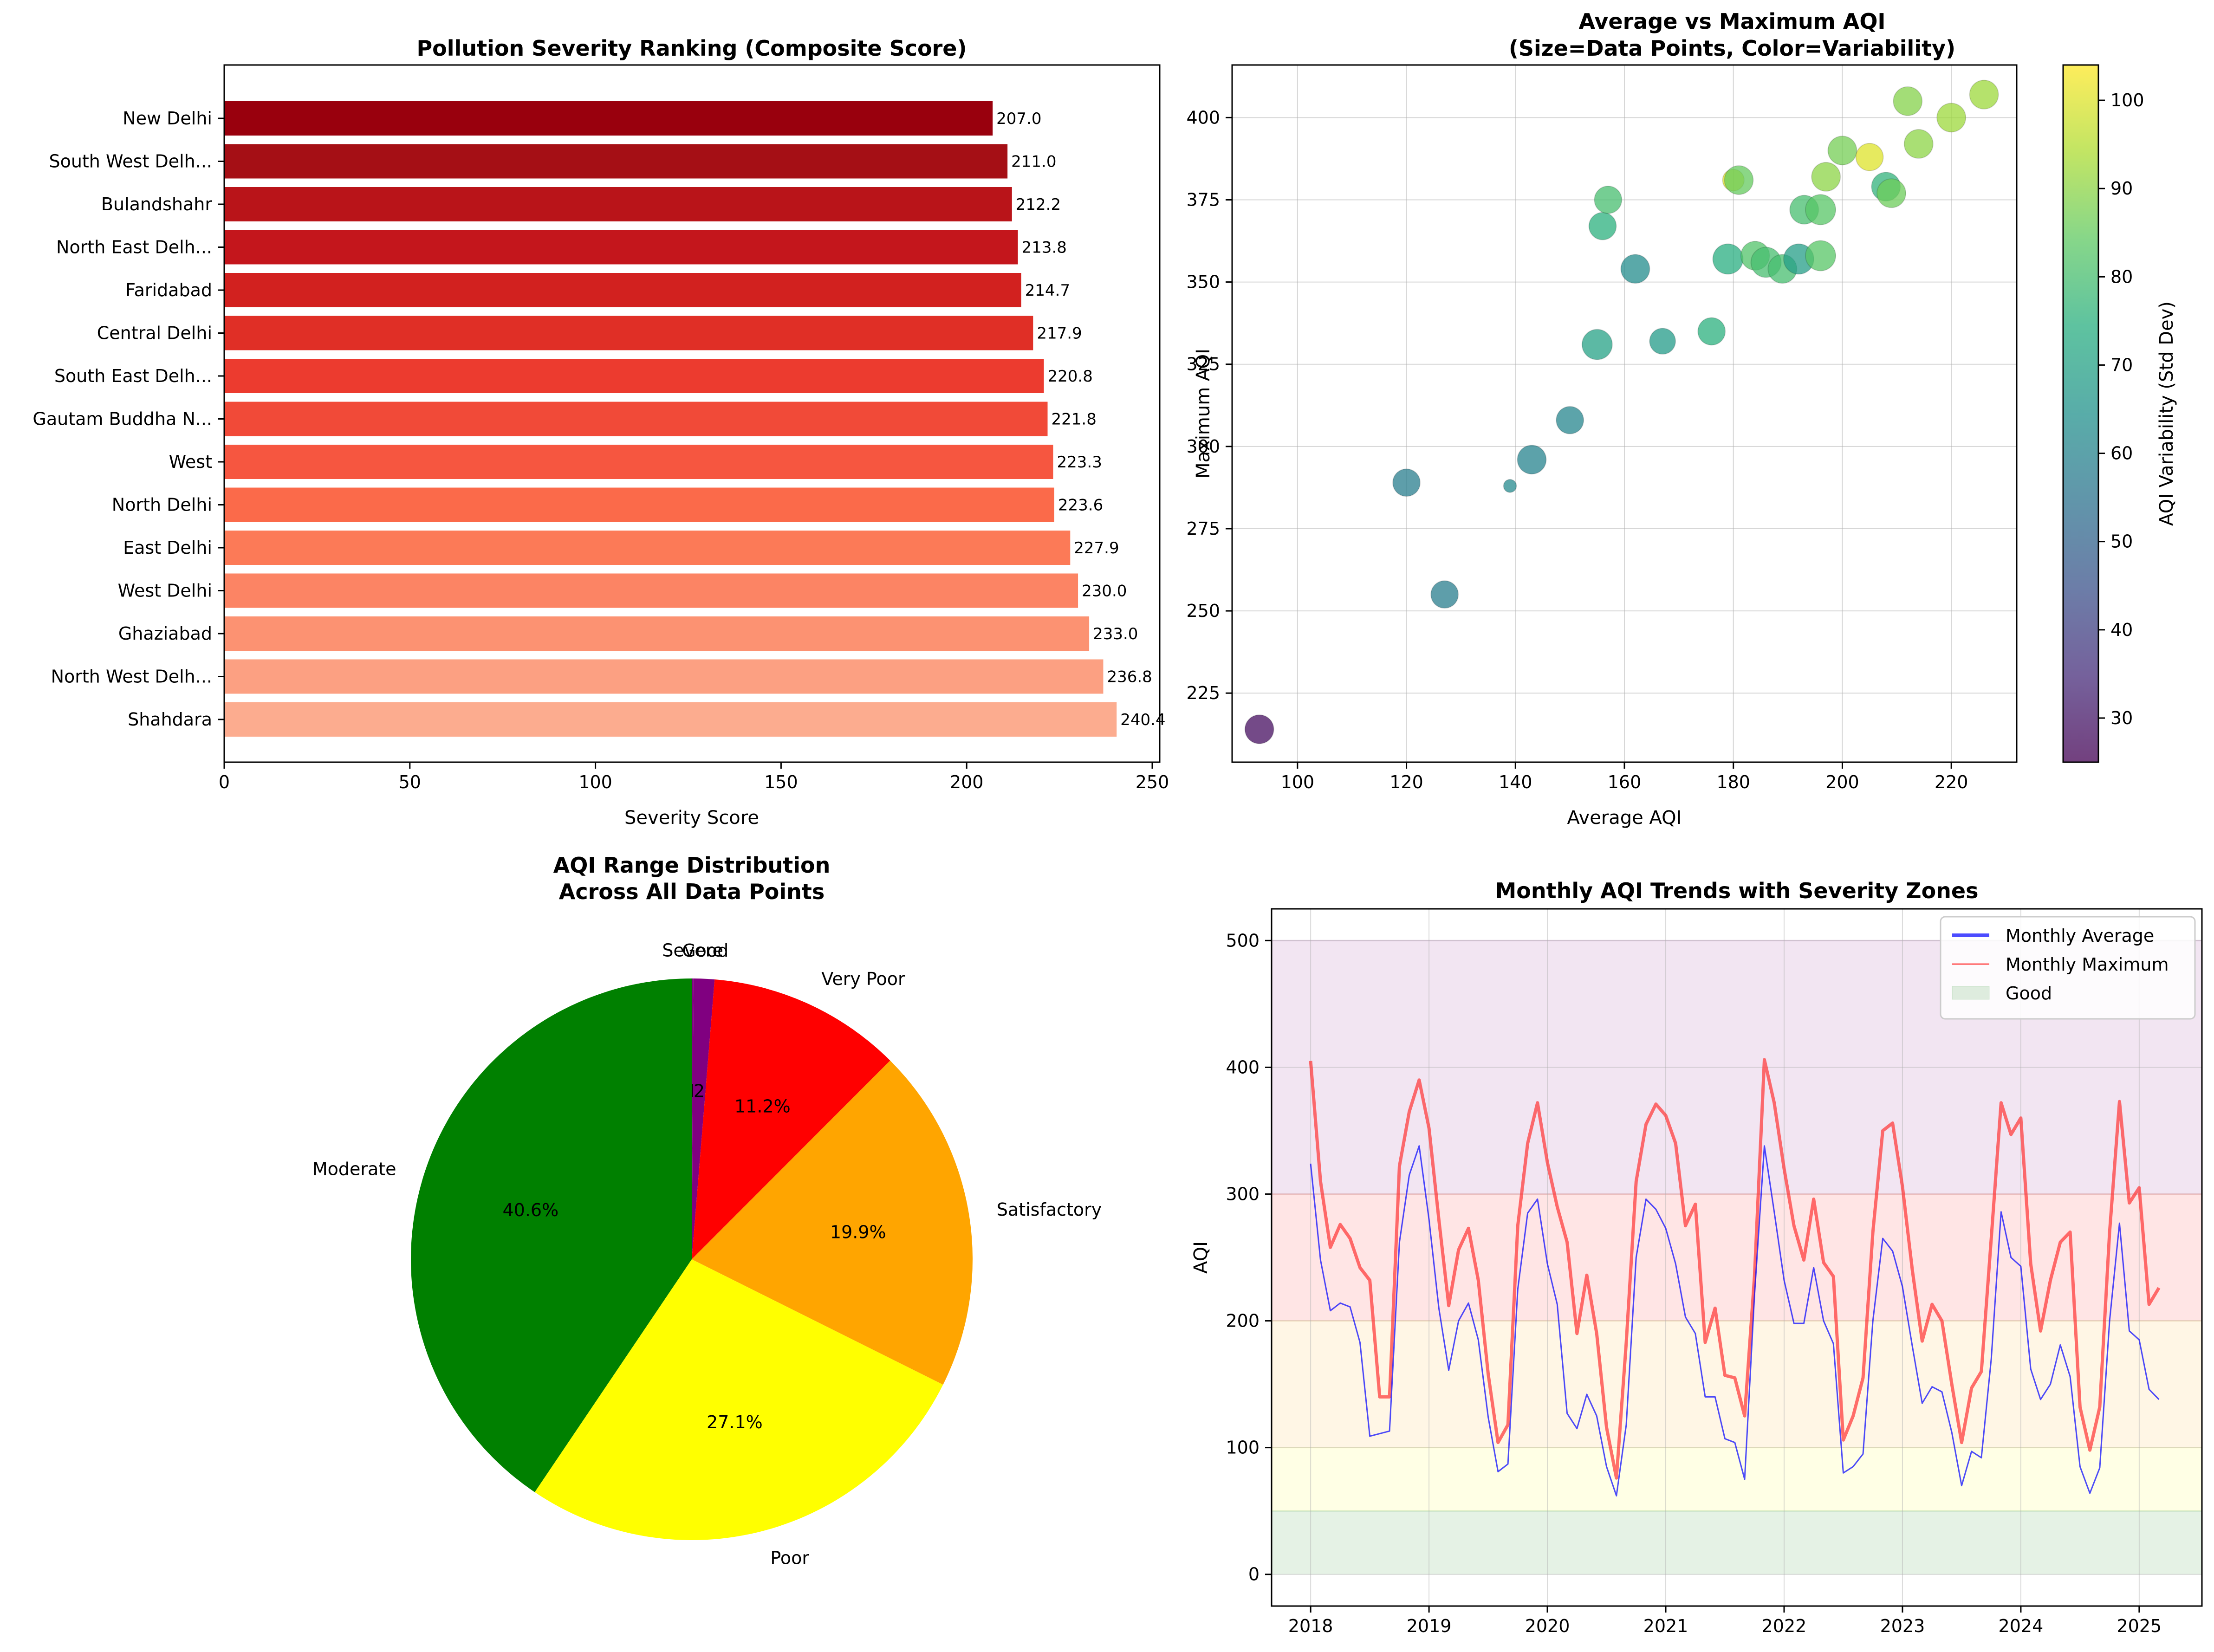 This screenshot has width=2214, height=1652. Describe the element at coordinates (165, 633) in the screenshot. I see `severity-category-label: Ghaziabad` at that location.